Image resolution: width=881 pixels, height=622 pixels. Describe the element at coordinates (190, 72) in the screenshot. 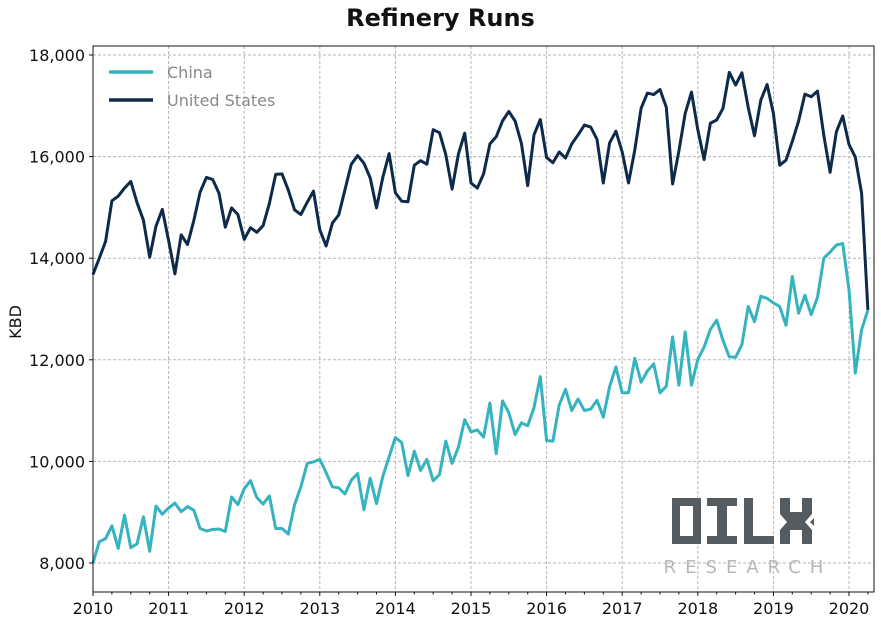

I see `legend-label: China` at that location.